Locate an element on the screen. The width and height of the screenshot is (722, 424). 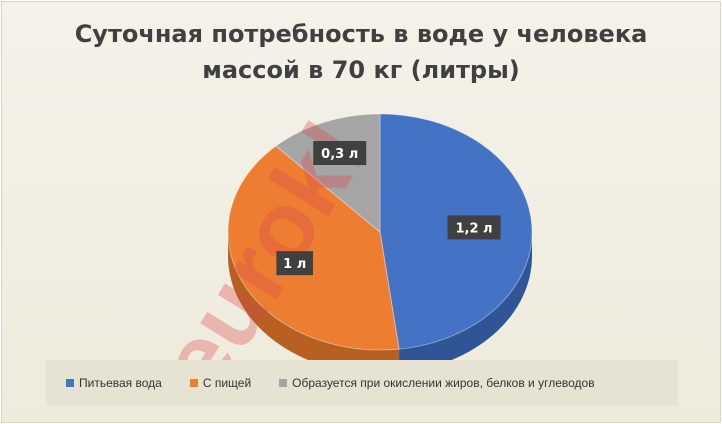
data-label-2: 0,3 л is located at coordinates (340, 153).